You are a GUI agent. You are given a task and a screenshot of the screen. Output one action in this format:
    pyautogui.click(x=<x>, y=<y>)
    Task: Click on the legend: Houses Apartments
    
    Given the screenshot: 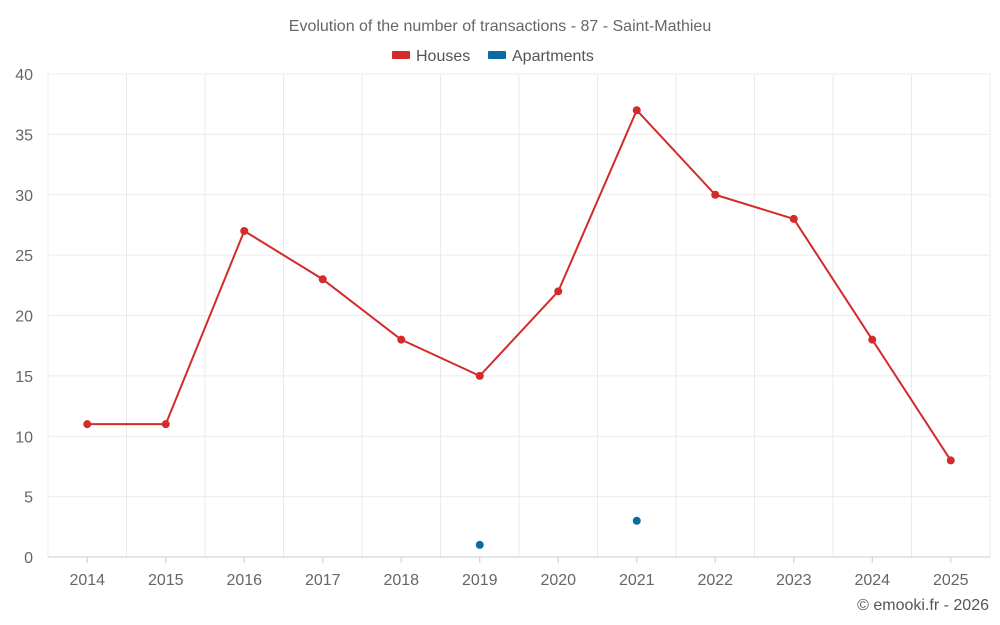 What is the action you would take?
    pyautogui.click(x=493, y=56)
    